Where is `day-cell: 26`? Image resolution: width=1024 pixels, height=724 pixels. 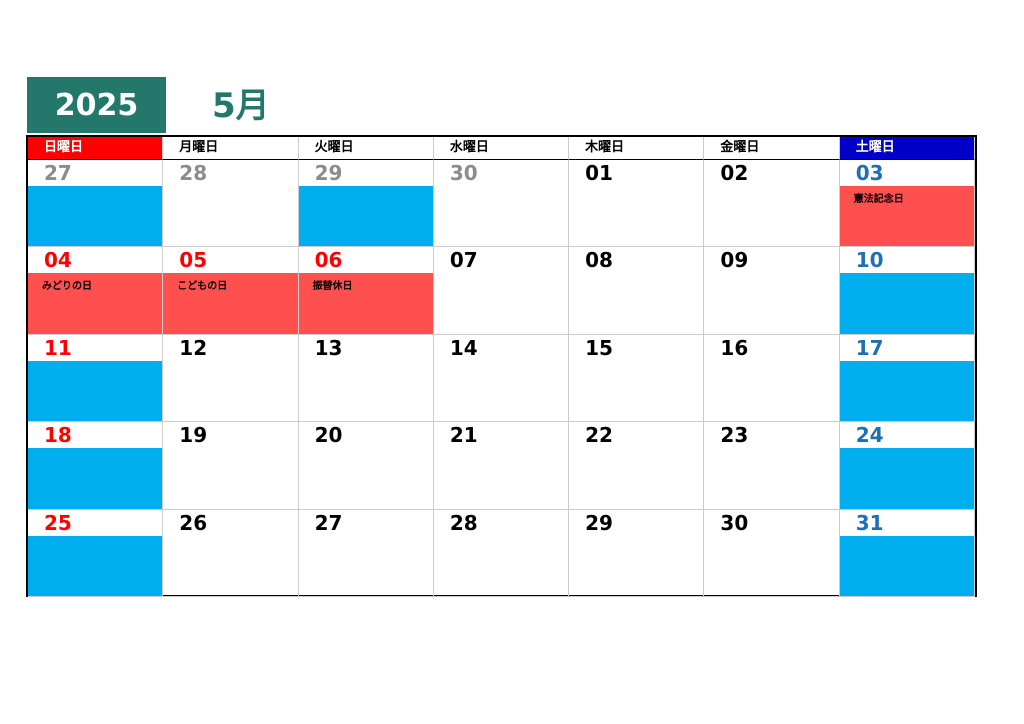 day-cell: 26 is located at coordinates (231, 553).